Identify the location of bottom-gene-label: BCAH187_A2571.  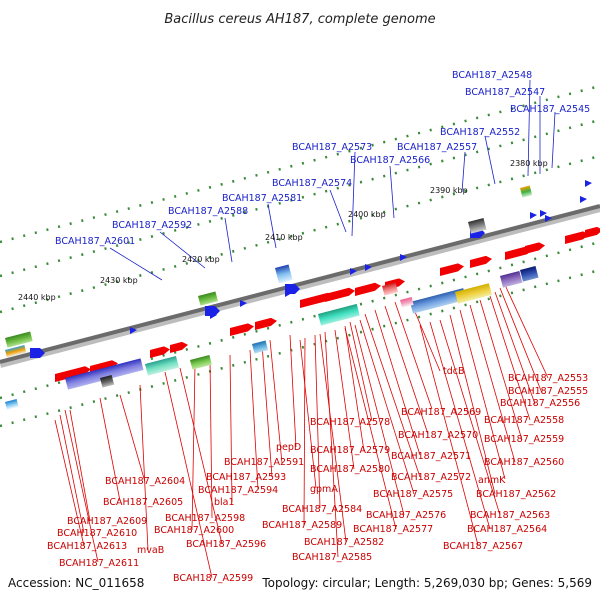
(431, 456).